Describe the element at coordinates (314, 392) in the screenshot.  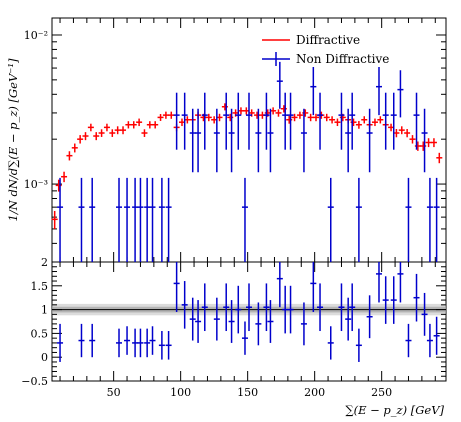
I see `x-tick-label: 200` at that location.